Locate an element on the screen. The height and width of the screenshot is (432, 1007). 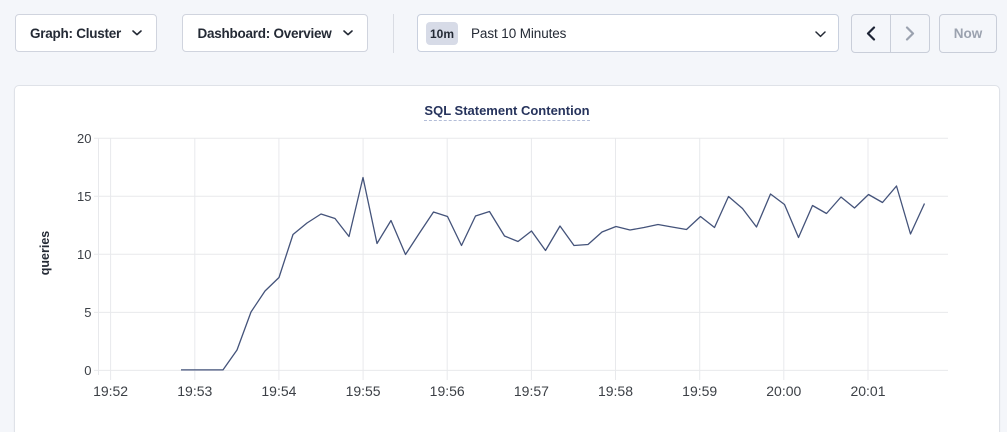
svg-text: 19:58 is located at coordinates (615, 391).